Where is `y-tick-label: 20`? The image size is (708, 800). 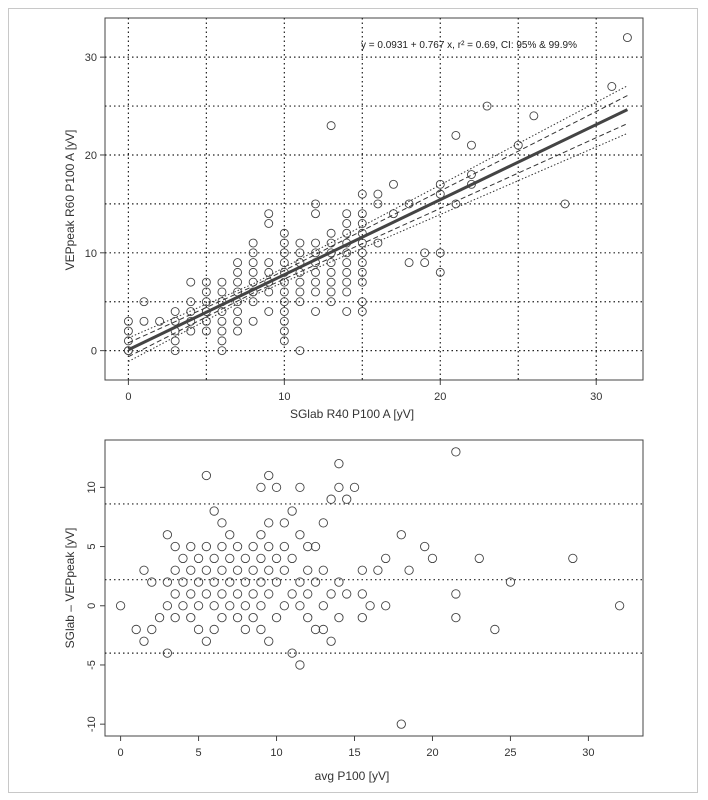 y-tick-label: 20 is located at coordinates (91, 156).